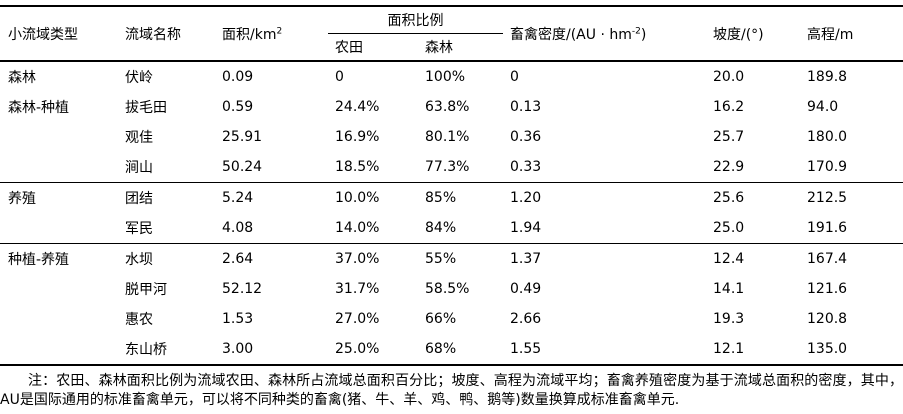 This screenshot has height=414, width=903. What do you see at coordinates (447, 289) in the screenshot?
I see `cell-forest: 58.5%` at bounding box center [447, 289].